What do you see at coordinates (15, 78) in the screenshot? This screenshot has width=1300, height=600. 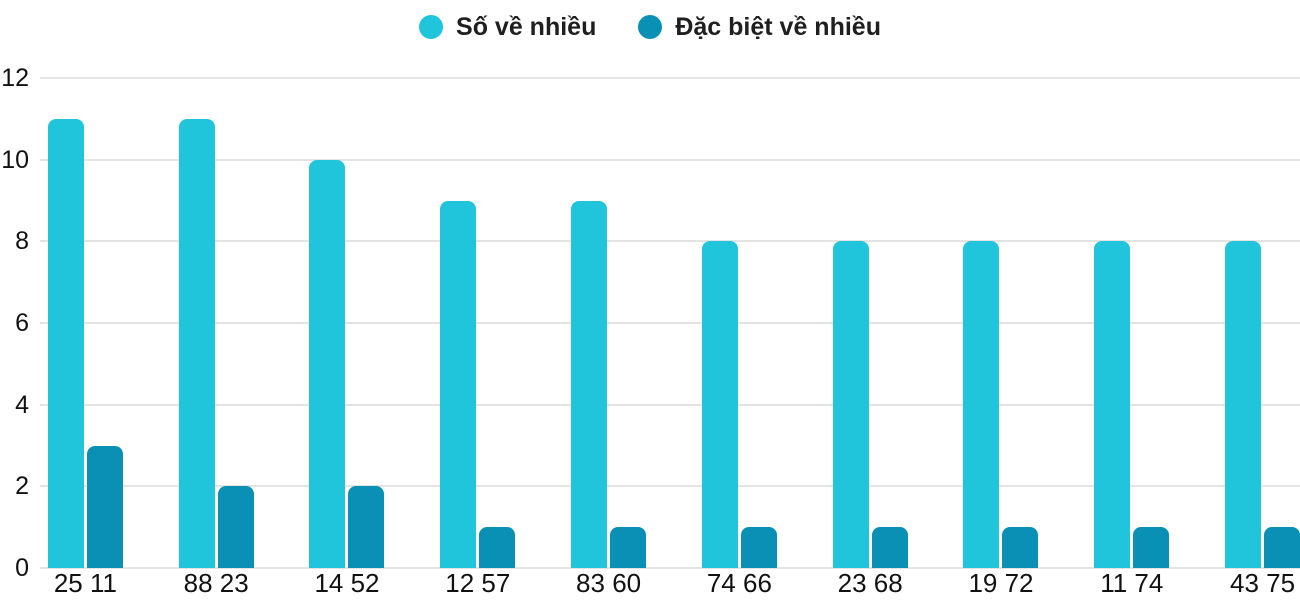 I see `y-axis-tick-label-12: 12` at bounding box center [15, 78].